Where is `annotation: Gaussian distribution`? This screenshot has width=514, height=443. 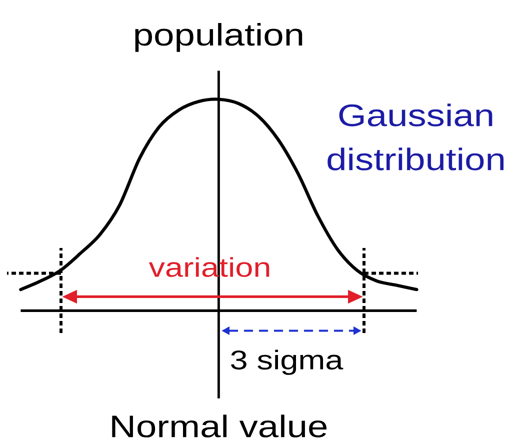
annotation: Gaussian distribution is located at coordinates (416, 137).